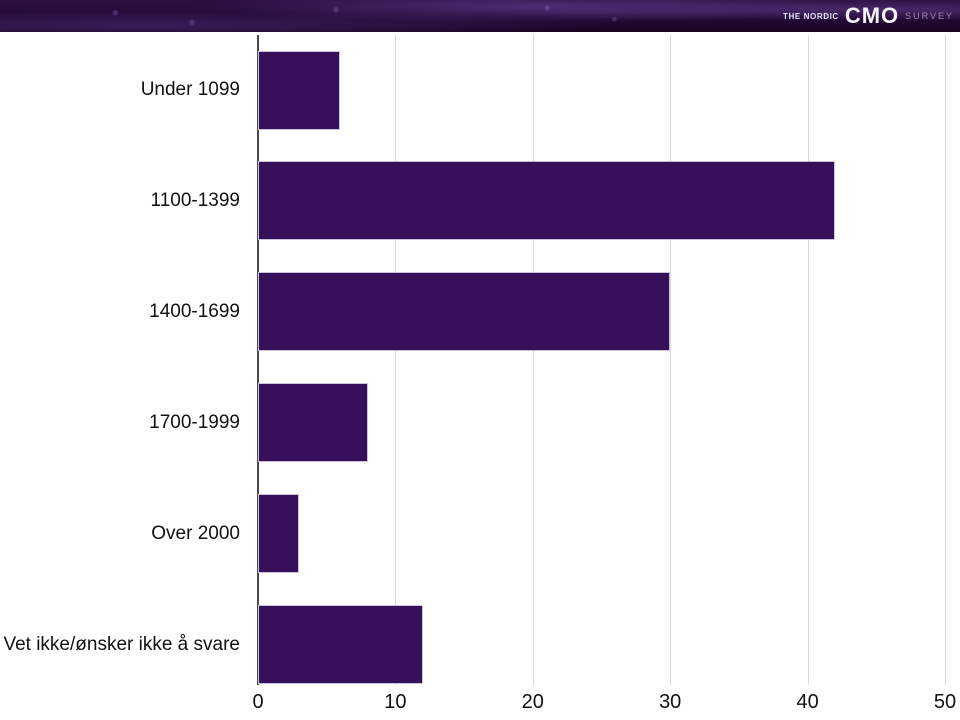 The height and width of the screenshot is (720, 960). Describe the element at coordinates (194, 422) in the screenshot. I see `category-label-3: 1700-1999` at that location.